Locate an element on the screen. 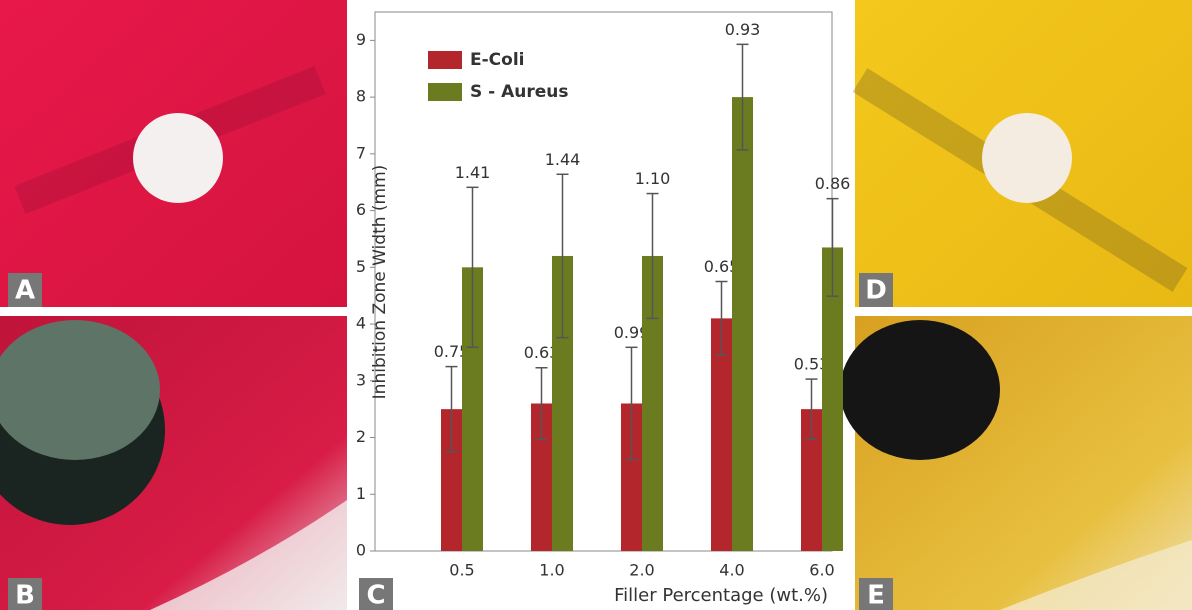 This screenshot has width=1192, height=610. photo-e is located at coordinates (1016, 463).